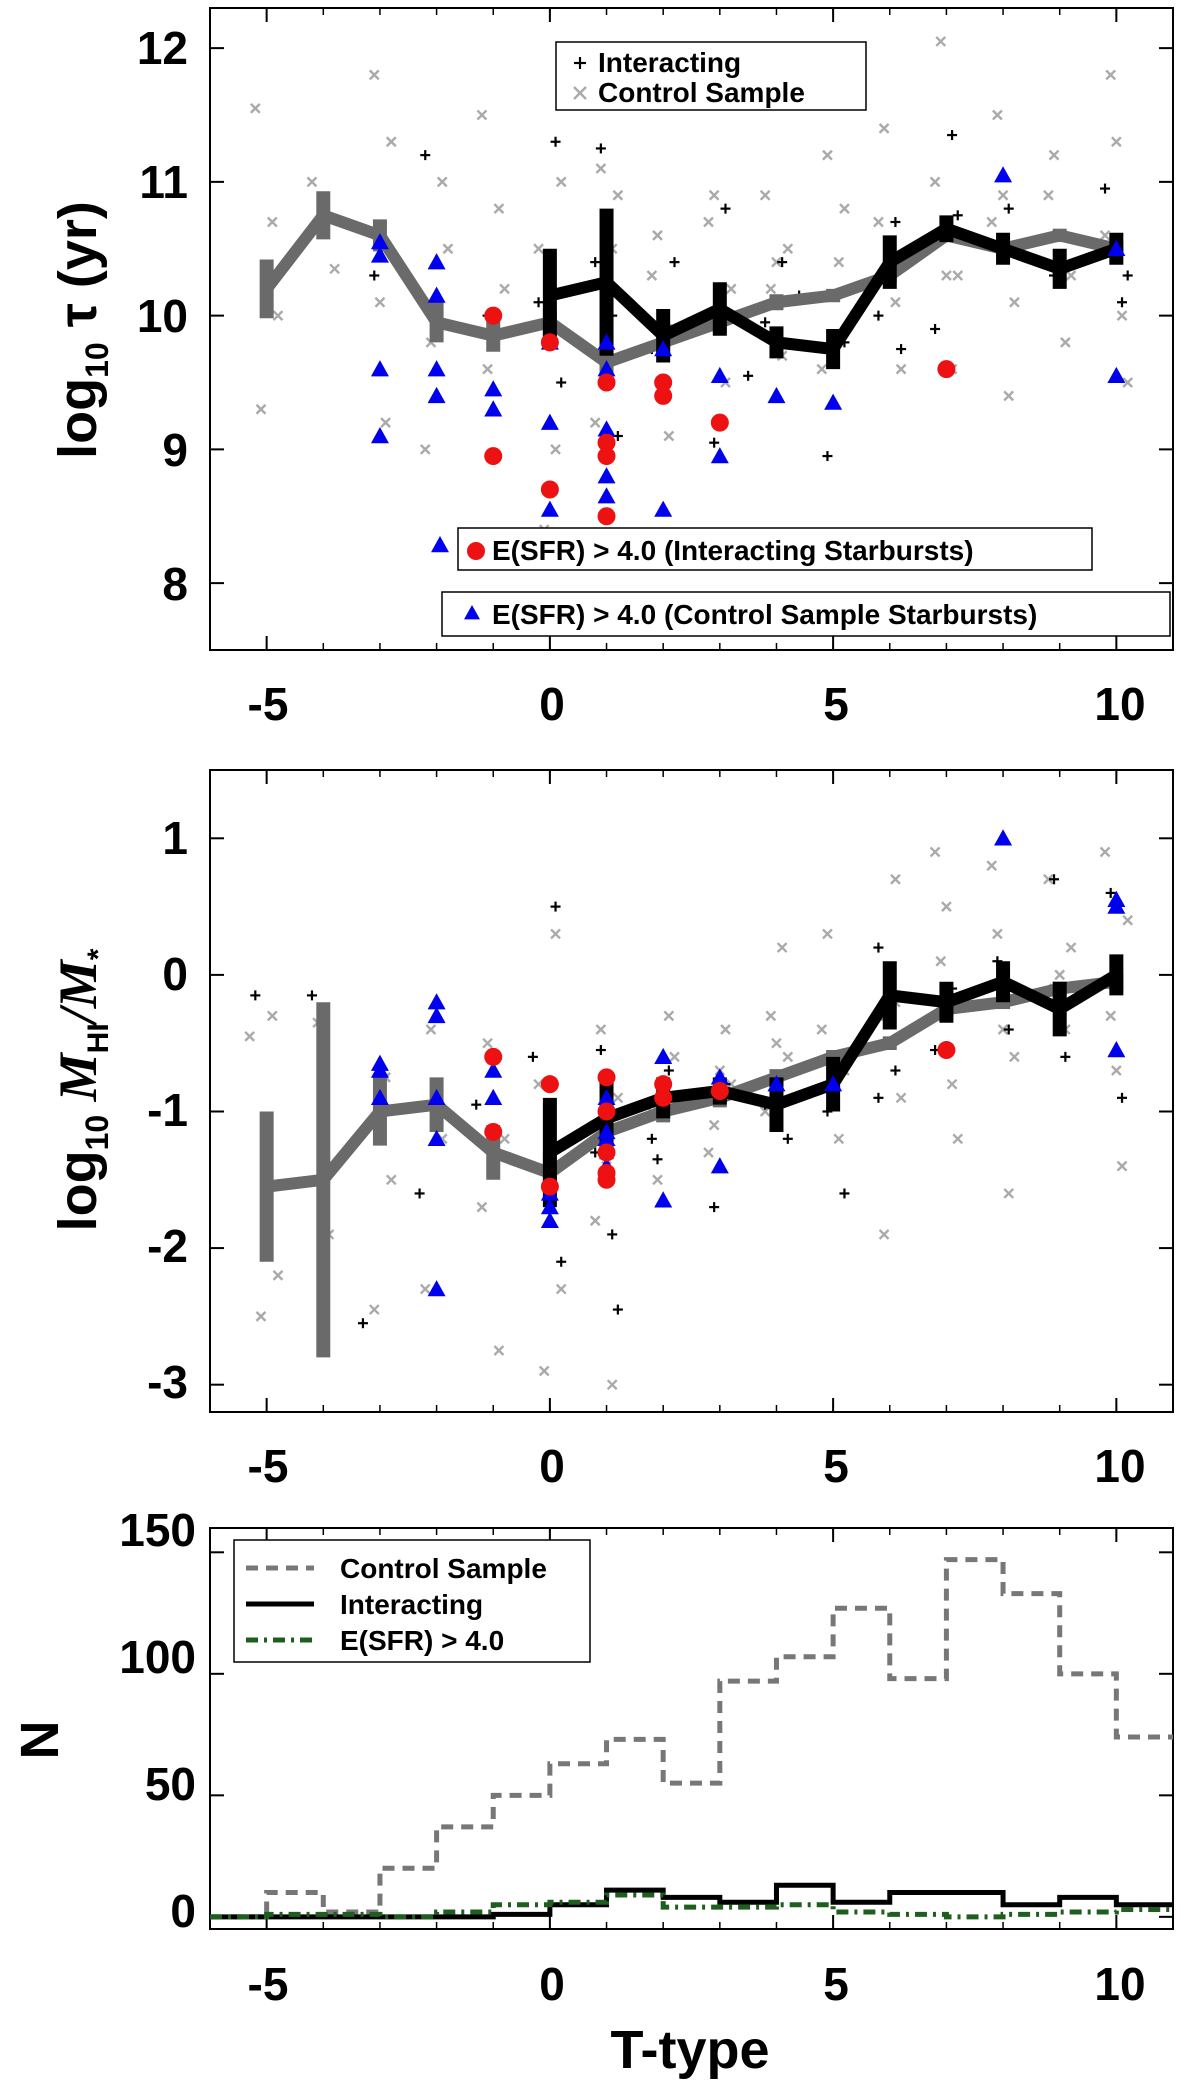 Image resolution: width=1200 pixels, height=2081 pixels. I want to click on p1-legend-starburst-int-box, so click(775, 549).